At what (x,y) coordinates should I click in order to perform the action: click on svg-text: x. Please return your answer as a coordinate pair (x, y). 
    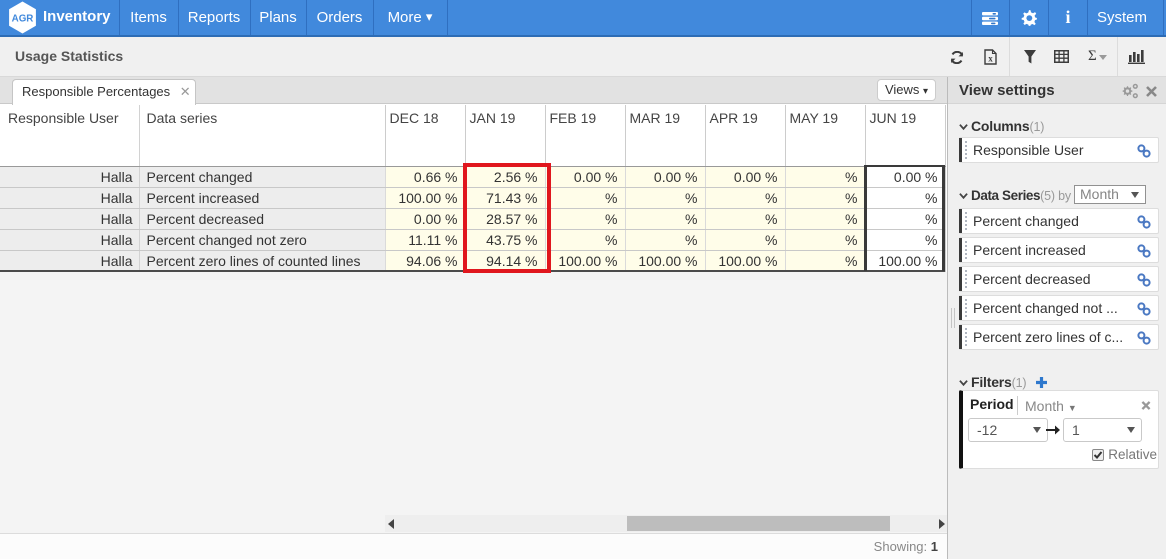
    Looking at the image, I should click on (990, 59).